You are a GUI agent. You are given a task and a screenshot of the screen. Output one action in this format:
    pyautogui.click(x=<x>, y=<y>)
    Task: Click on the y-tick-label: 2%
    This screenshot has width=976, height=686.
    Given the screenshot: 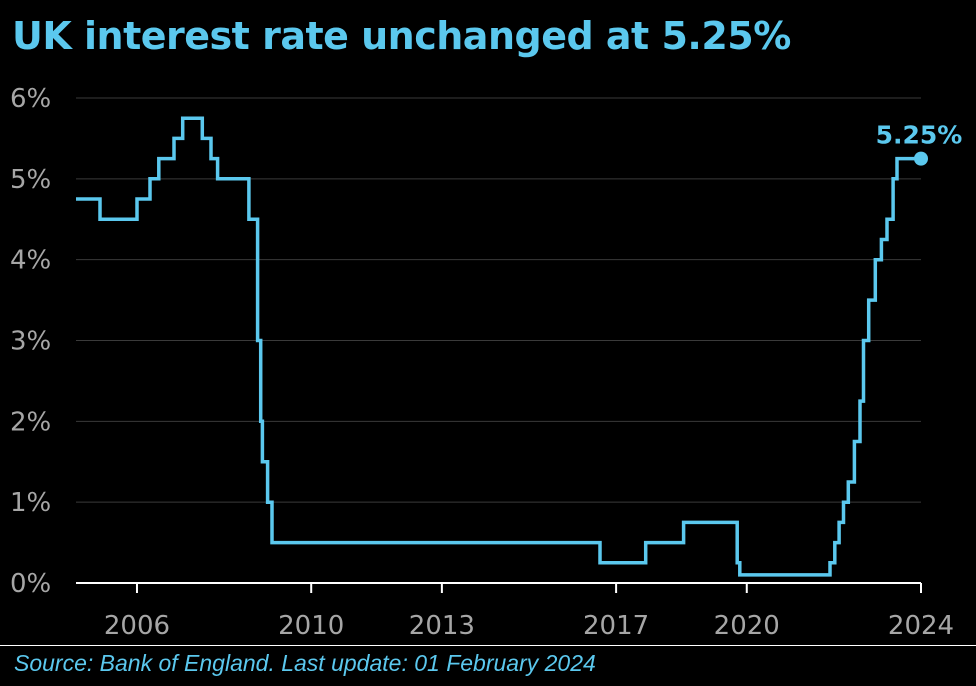 What is the action you would take?
    pyautogui.click(x=30, y=422)
    